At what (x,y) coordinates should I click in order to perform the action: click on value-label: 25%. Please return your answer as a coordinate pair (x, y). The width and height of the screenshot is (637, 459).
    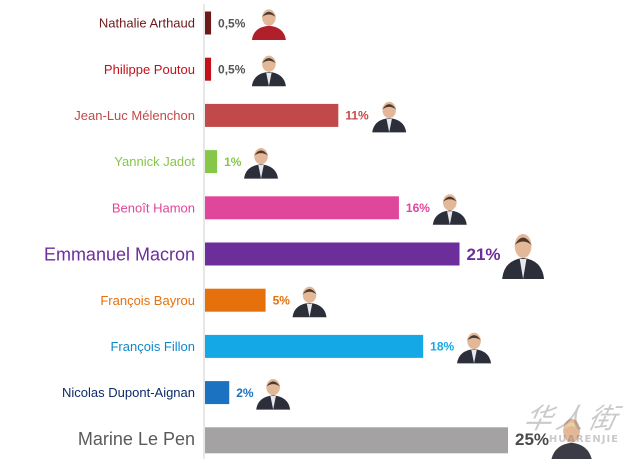
    Looking at the image, I should click on (532, 439).